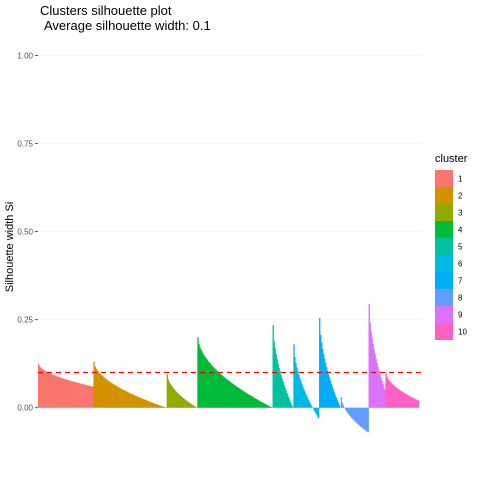  Describe the element at coordinates (460, 281) in the screenshot. I see `legend-label: 7` at that location.